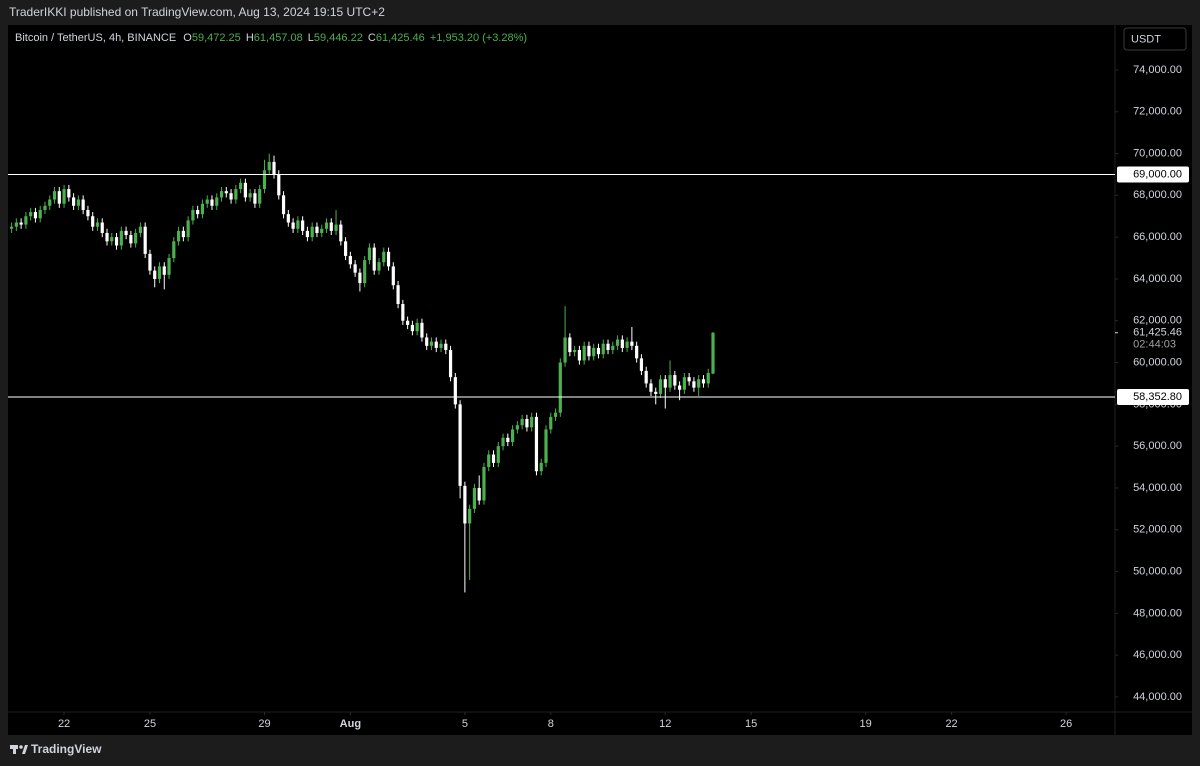 Image resolution: width=1200 pixels, height=766 pixels. I want to click on currency-label: USDT, so click(1146, 39).